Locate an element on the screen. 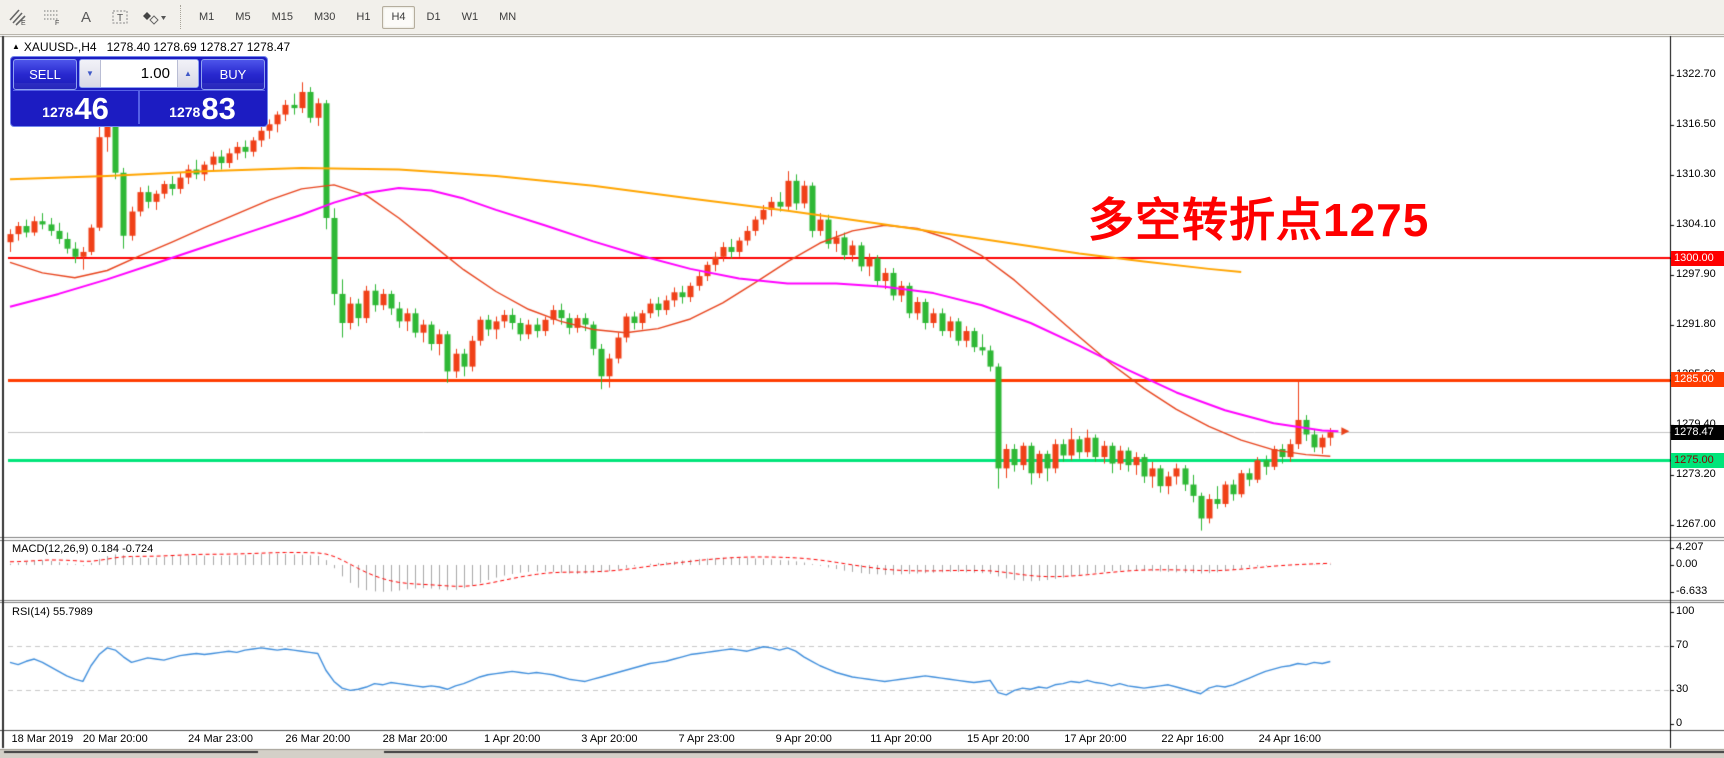 The image size is (1724, 758). price-badge-1300-00: 1300.00 is located at coordinates (1697, 258).